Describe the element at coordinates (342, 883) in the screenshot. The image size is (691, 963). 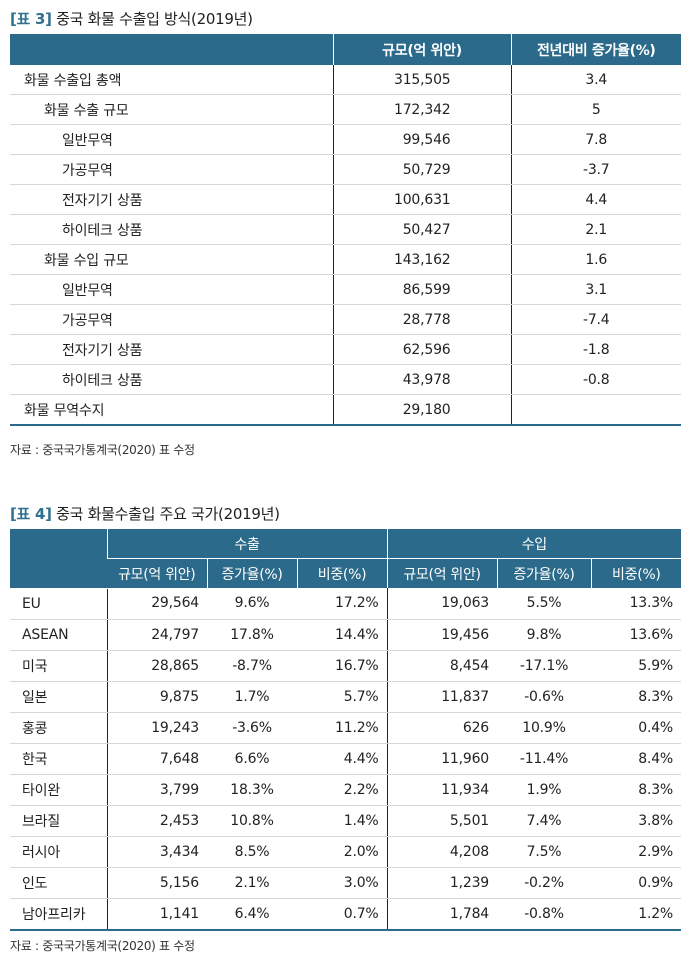
I see `table4-row-export-share: 3.0%` at that location.